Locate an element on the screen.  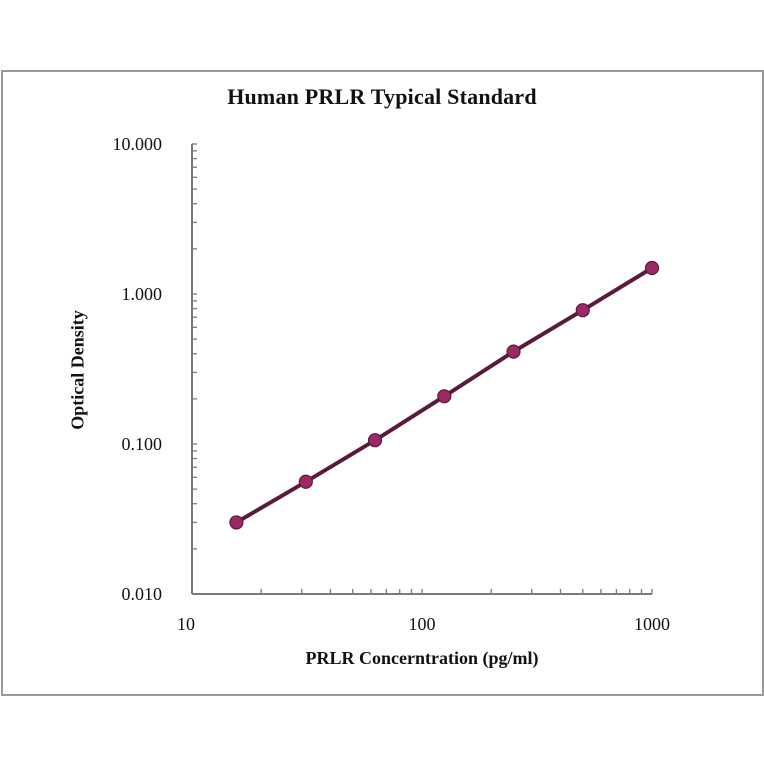
y-tick-labels: 10.000 1.000 0.100 0.010 is located at coordinates (138, 369).